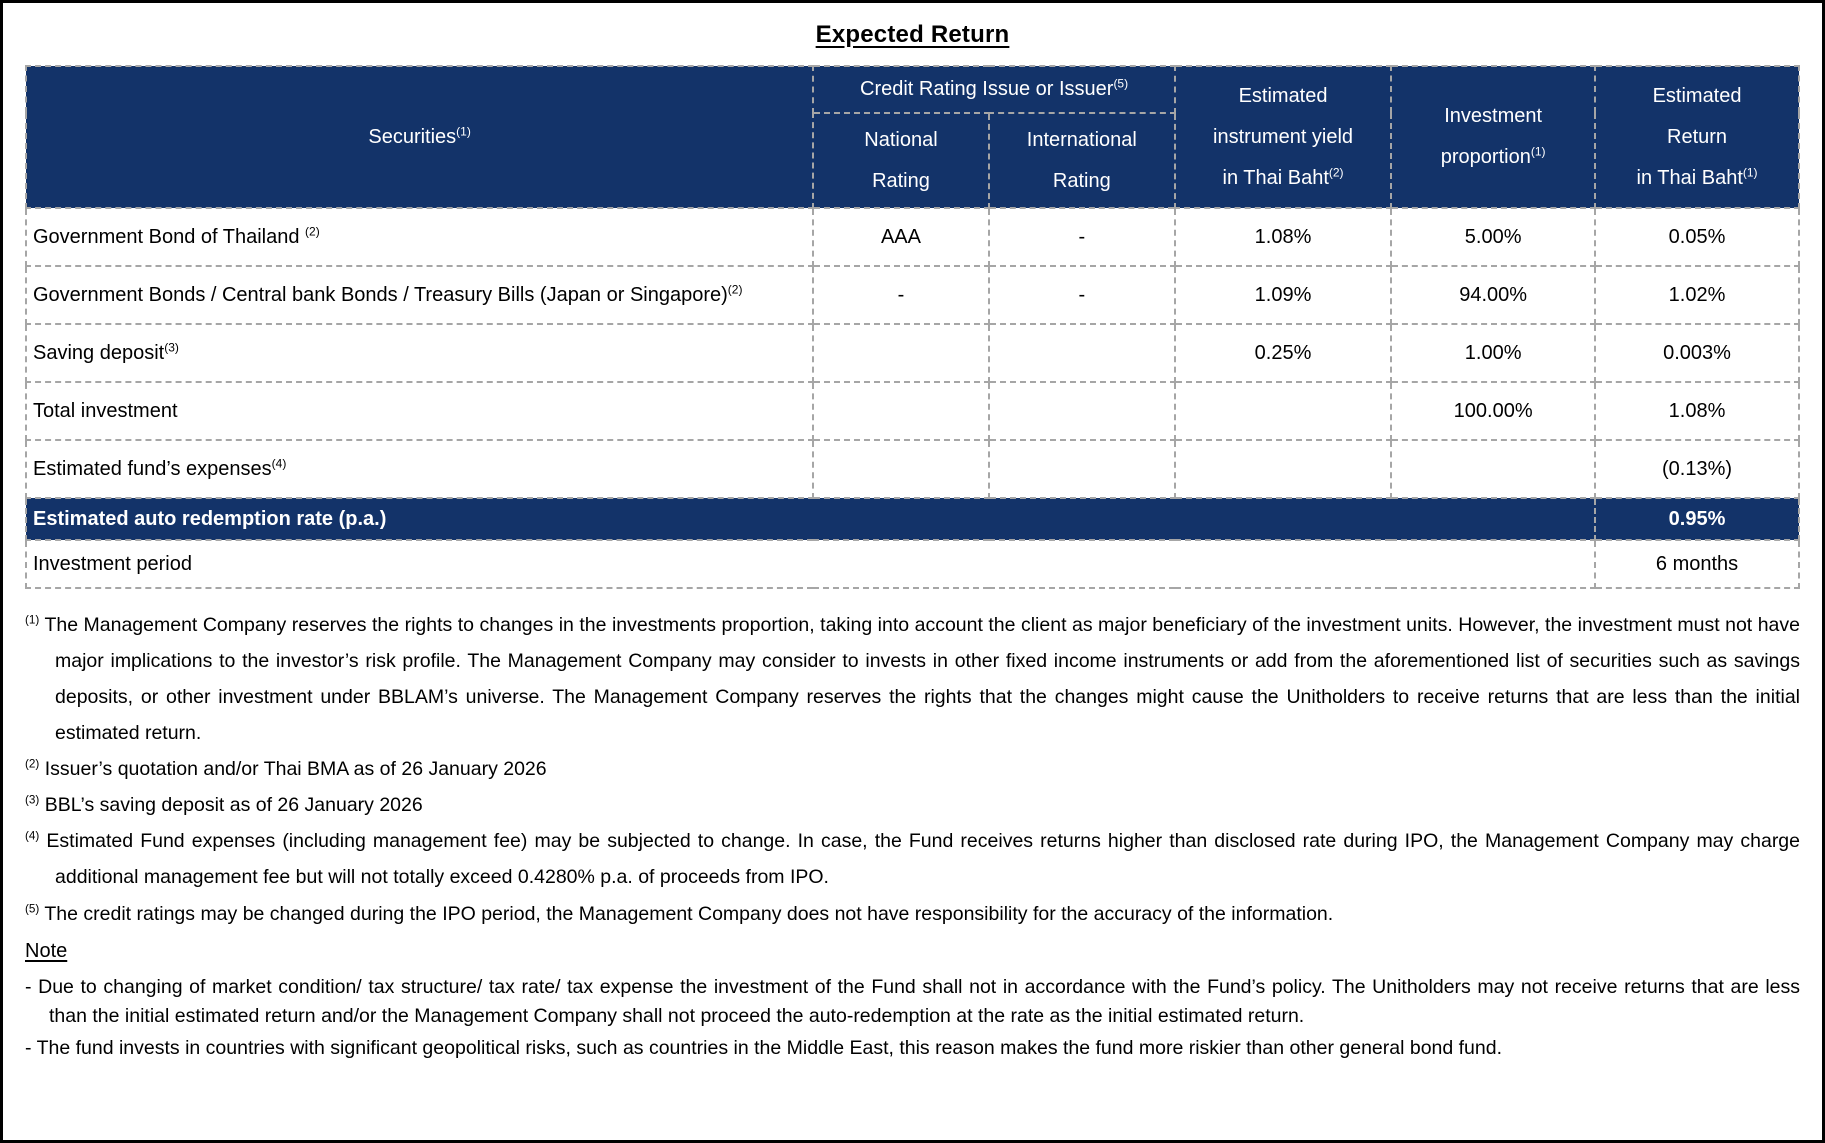 The image size is (1825, 1143). Describe the element at coordinates (1493, 237) in the screenshot. I see `proportion-cell: 5.00%` at that location.